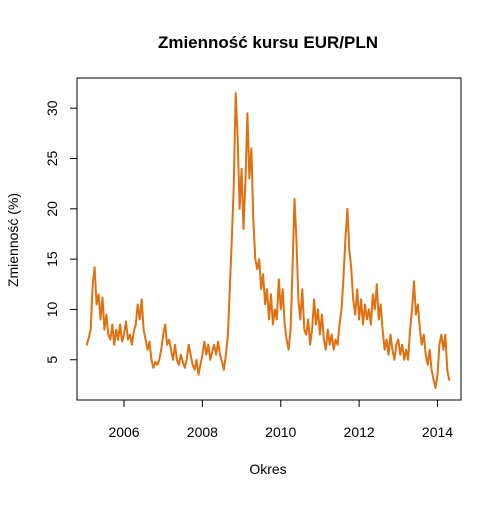 The image size is (500, 505). I want to click on y-tick-label: 20, so click(52, 209).